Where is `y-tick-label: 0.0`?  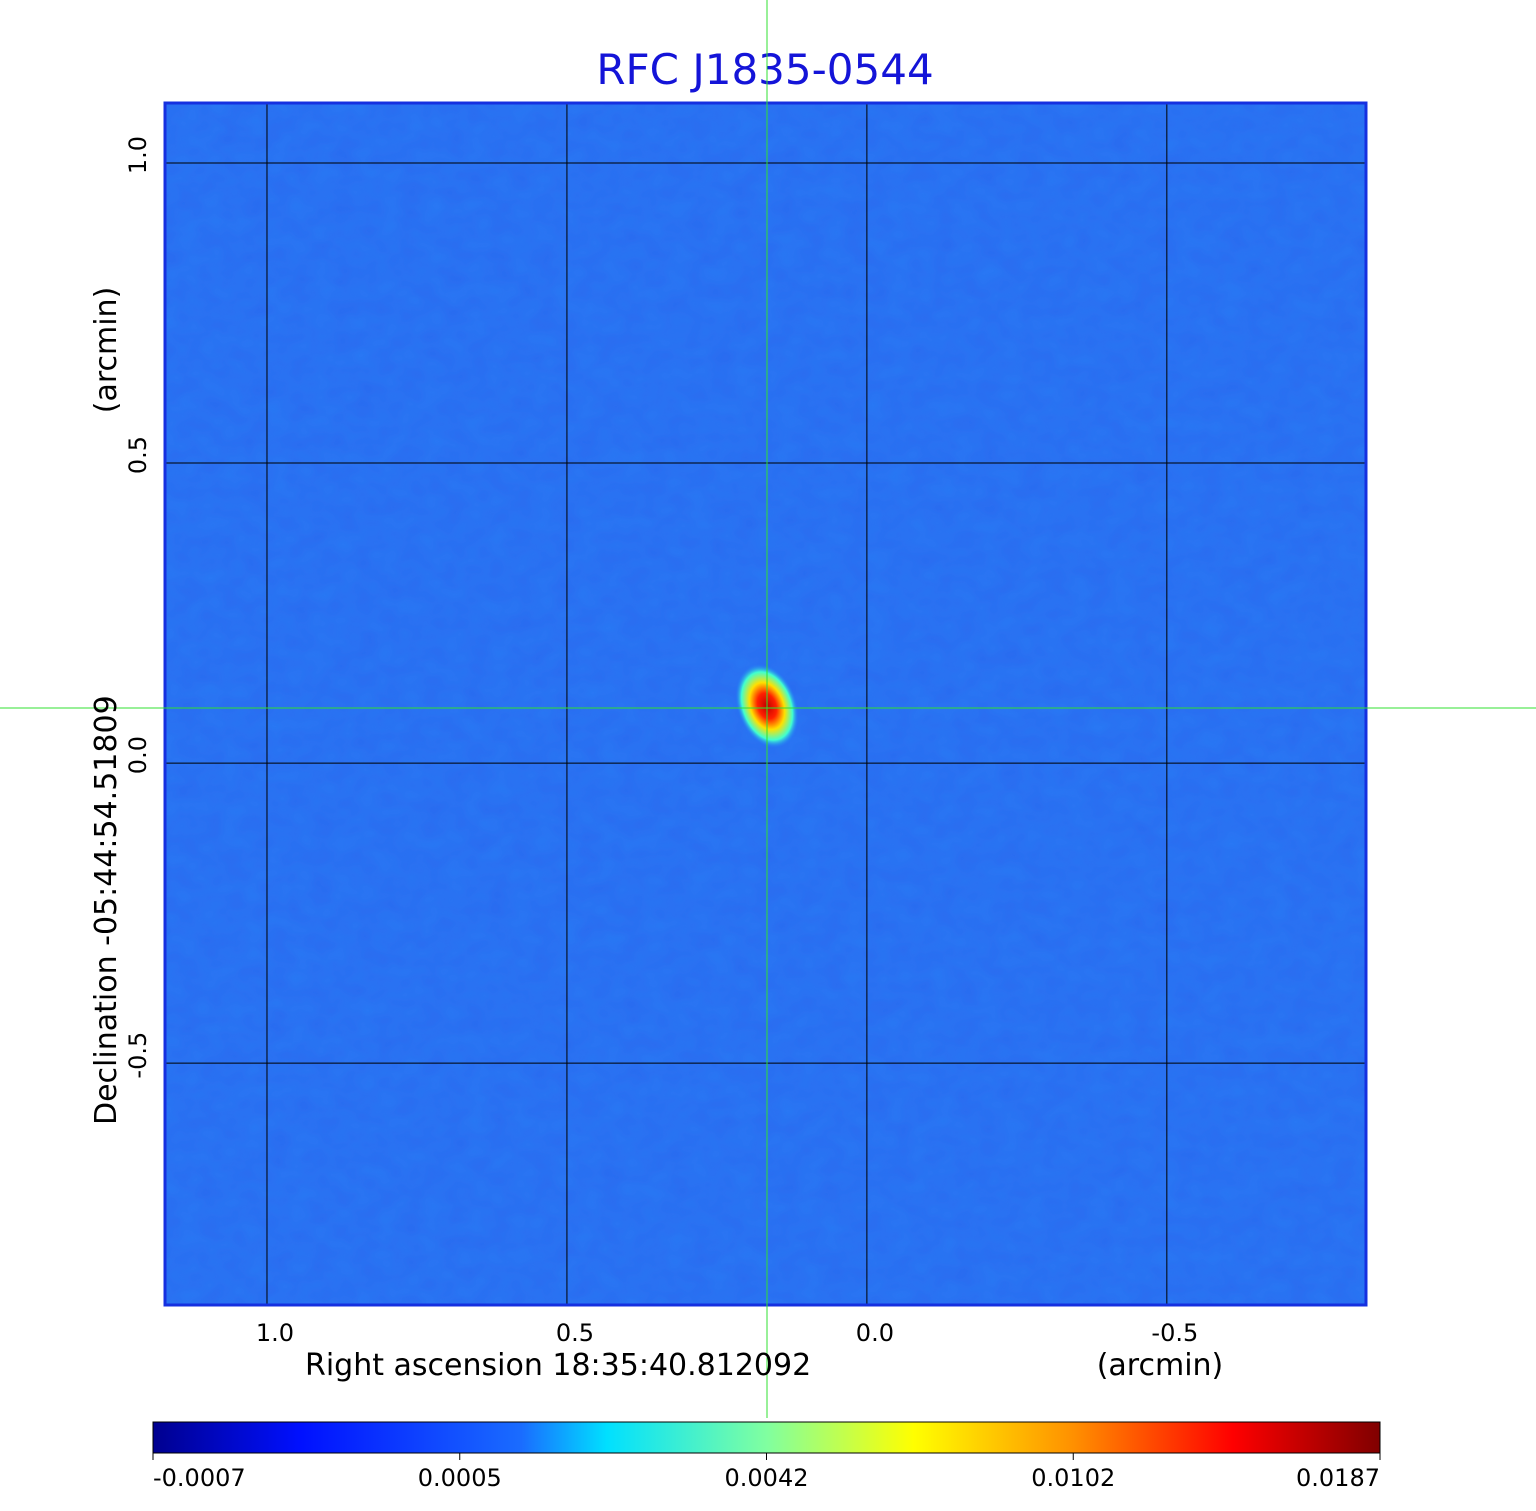
y-tick-label: 0.0 is located at coordinates (138, 755).